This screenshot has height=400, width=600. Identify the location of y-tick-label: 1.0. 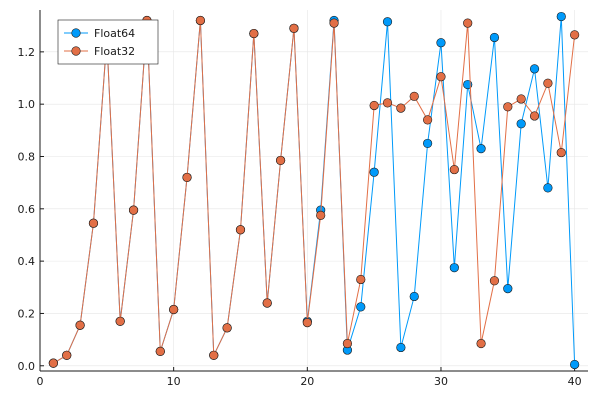
(27, 104).